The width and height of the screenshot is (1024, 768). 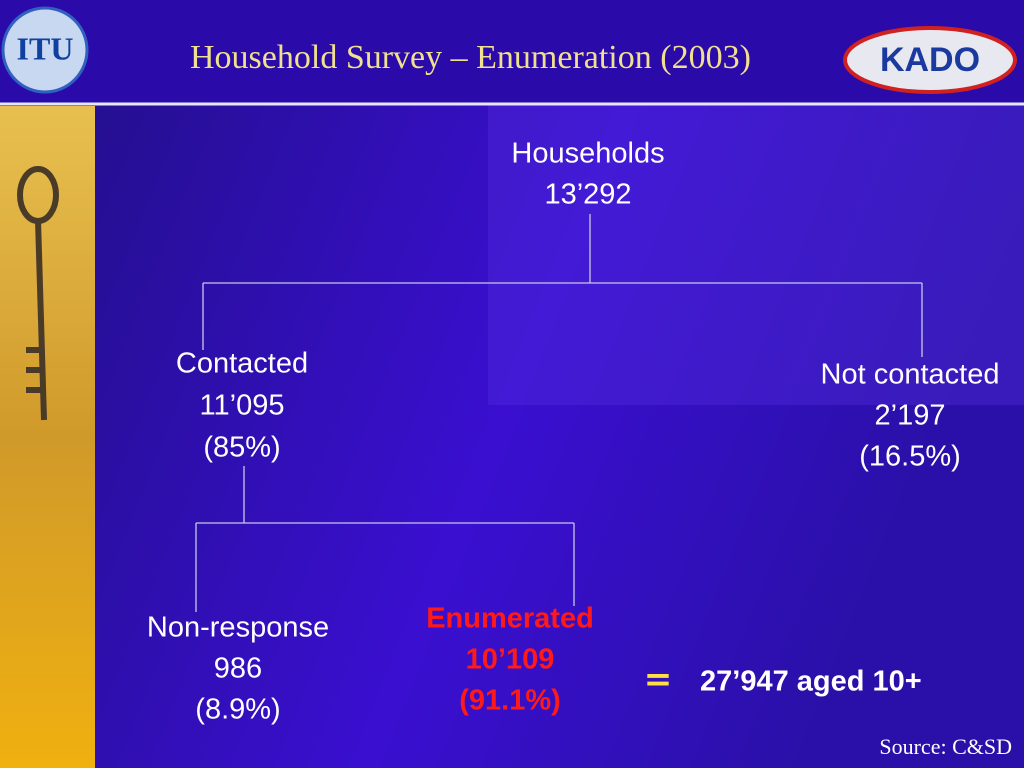 What do you see at coordinates (587, 154) in the screenshot?
I see `node-label: Households` at bounding box center [587, 154].